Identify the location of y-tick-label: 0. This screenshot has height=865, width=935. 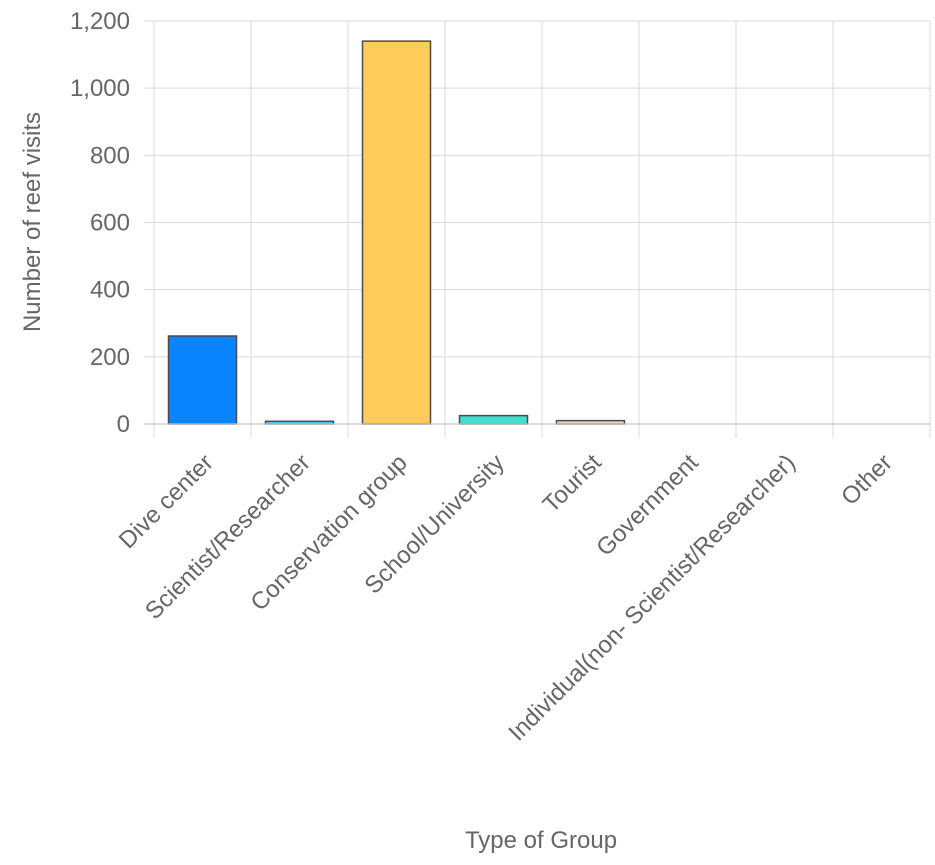
(123, 424).